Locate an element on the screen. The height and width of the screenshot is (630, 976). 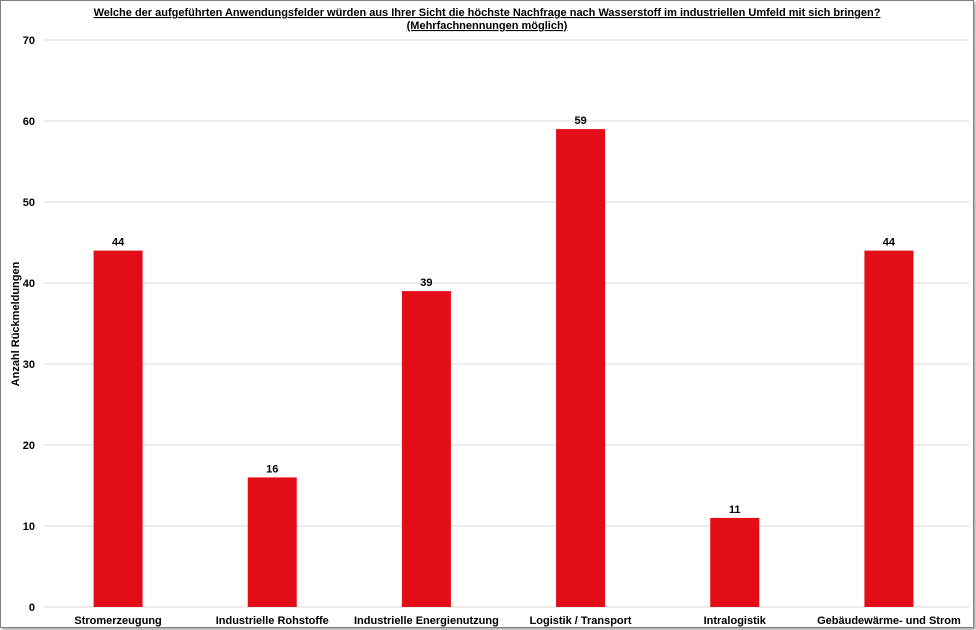
y-tick-label: 40 is located at coordinates (29, 284).